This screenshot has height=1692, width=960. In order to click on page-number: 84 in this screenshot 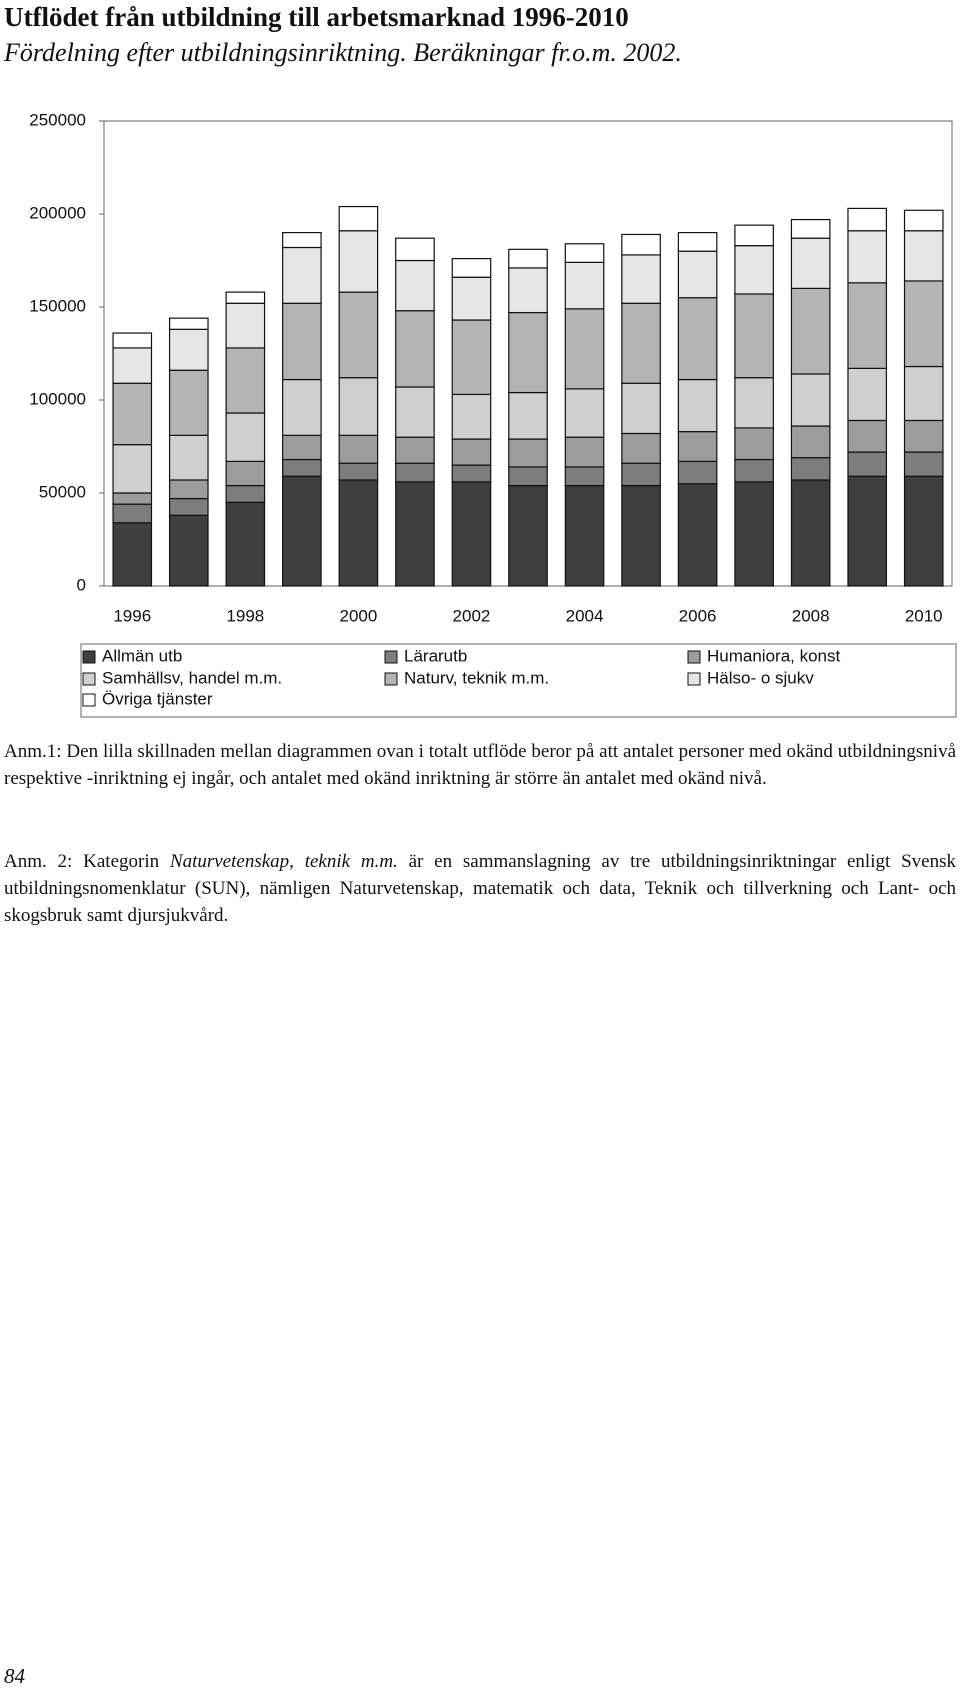, I will do `click(14, 1676)`.